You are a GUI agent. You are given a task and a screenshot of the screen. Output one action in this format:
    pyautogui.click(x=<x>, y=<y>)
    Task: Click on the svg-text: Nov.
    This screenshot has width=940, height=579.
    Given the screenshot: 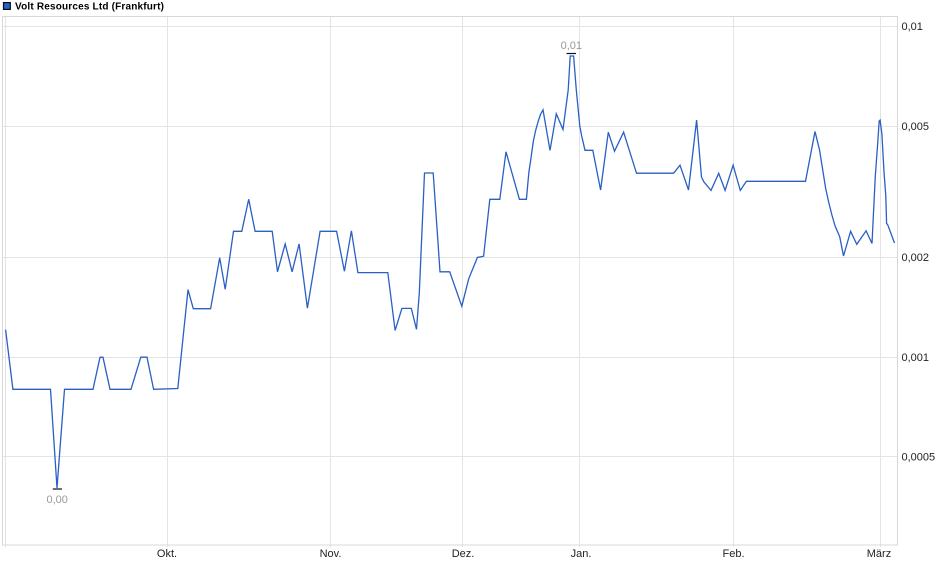 What is the action you would take?
    pyautogui.click(x=331, y=554)
    